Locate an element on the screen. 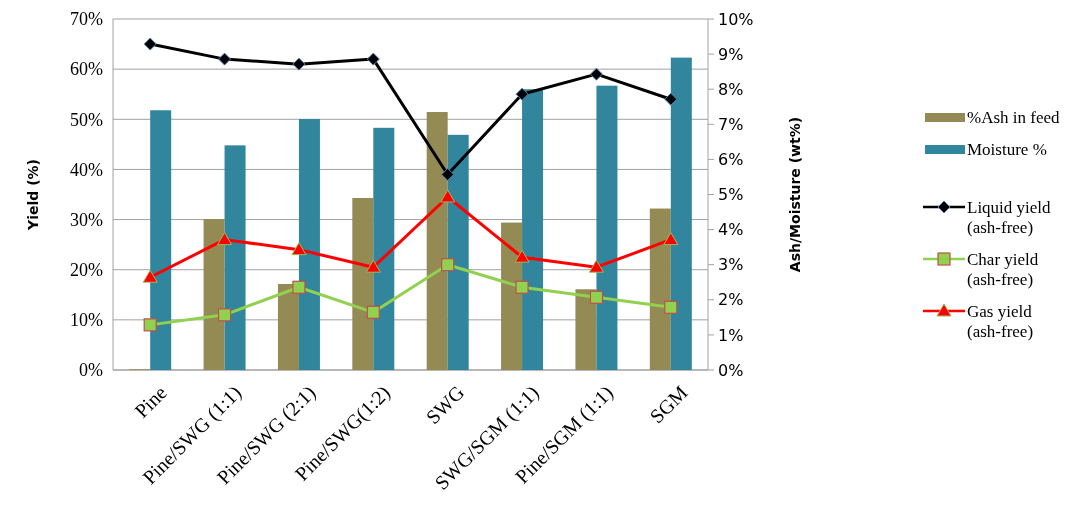 The image size is (1092, 510). y2-axis-title: Ash/Moisture (wt%) is located at coordinates (795, 194).